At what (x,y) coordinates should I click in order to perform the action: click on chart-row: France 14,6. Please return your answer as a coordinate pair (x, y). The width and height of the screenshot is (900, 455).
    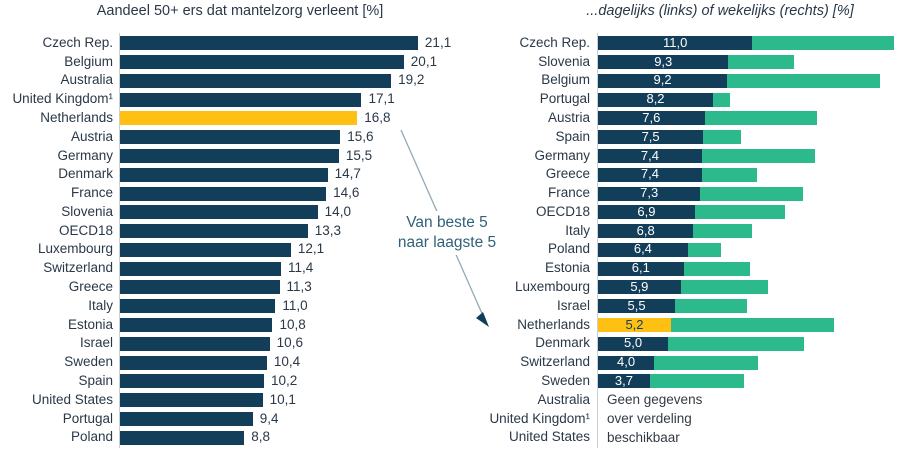
    Looking at the image, I should click on (225, 193).